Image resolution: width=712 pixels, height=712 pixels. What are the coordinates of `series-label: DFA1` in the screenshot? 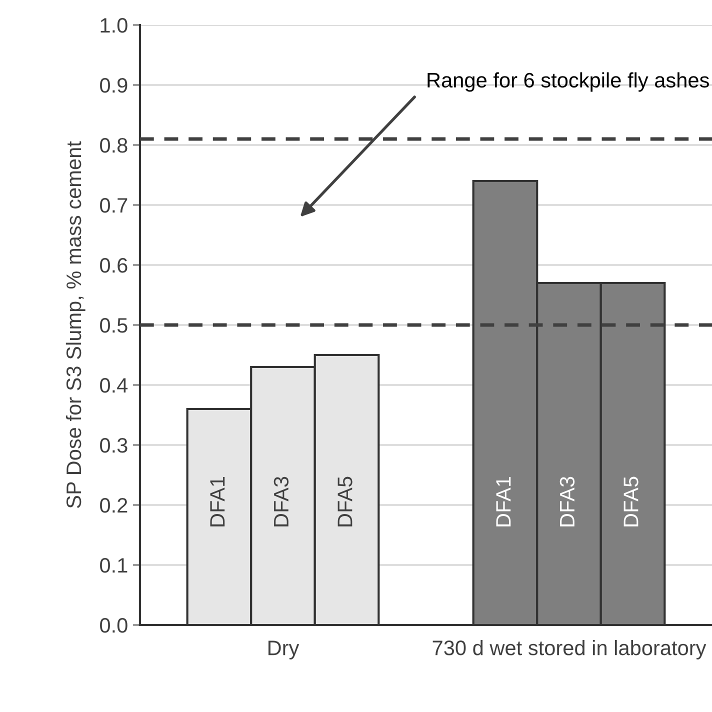 It's located at (217, 501).